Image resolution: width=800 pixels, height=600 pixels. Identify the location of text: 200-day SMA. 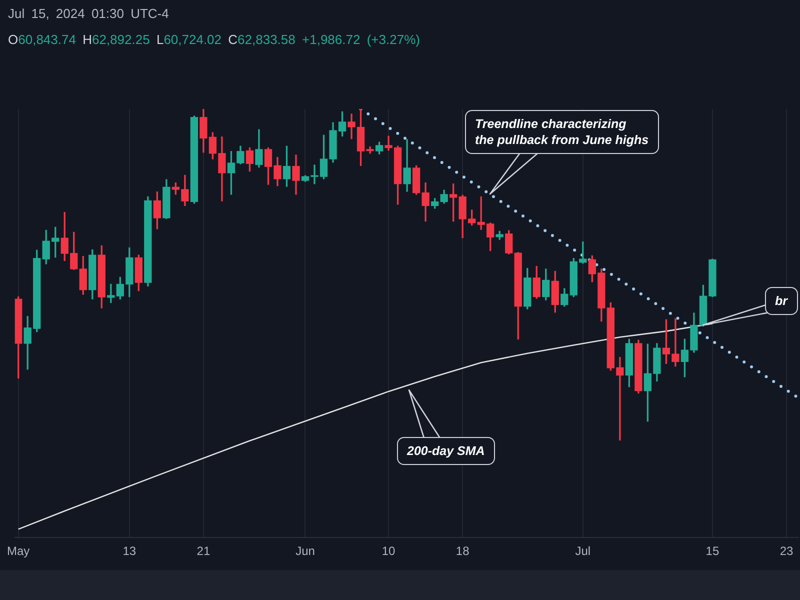
(446, 451).